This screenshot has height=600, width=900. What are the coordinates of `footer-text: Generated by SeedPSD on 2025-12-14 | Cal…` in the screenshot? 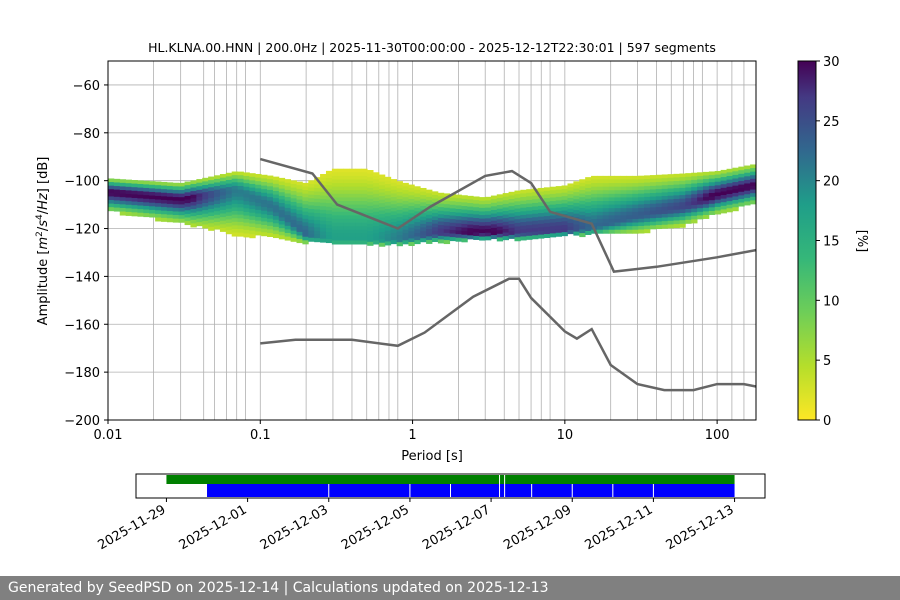 It's located at (278, 588).